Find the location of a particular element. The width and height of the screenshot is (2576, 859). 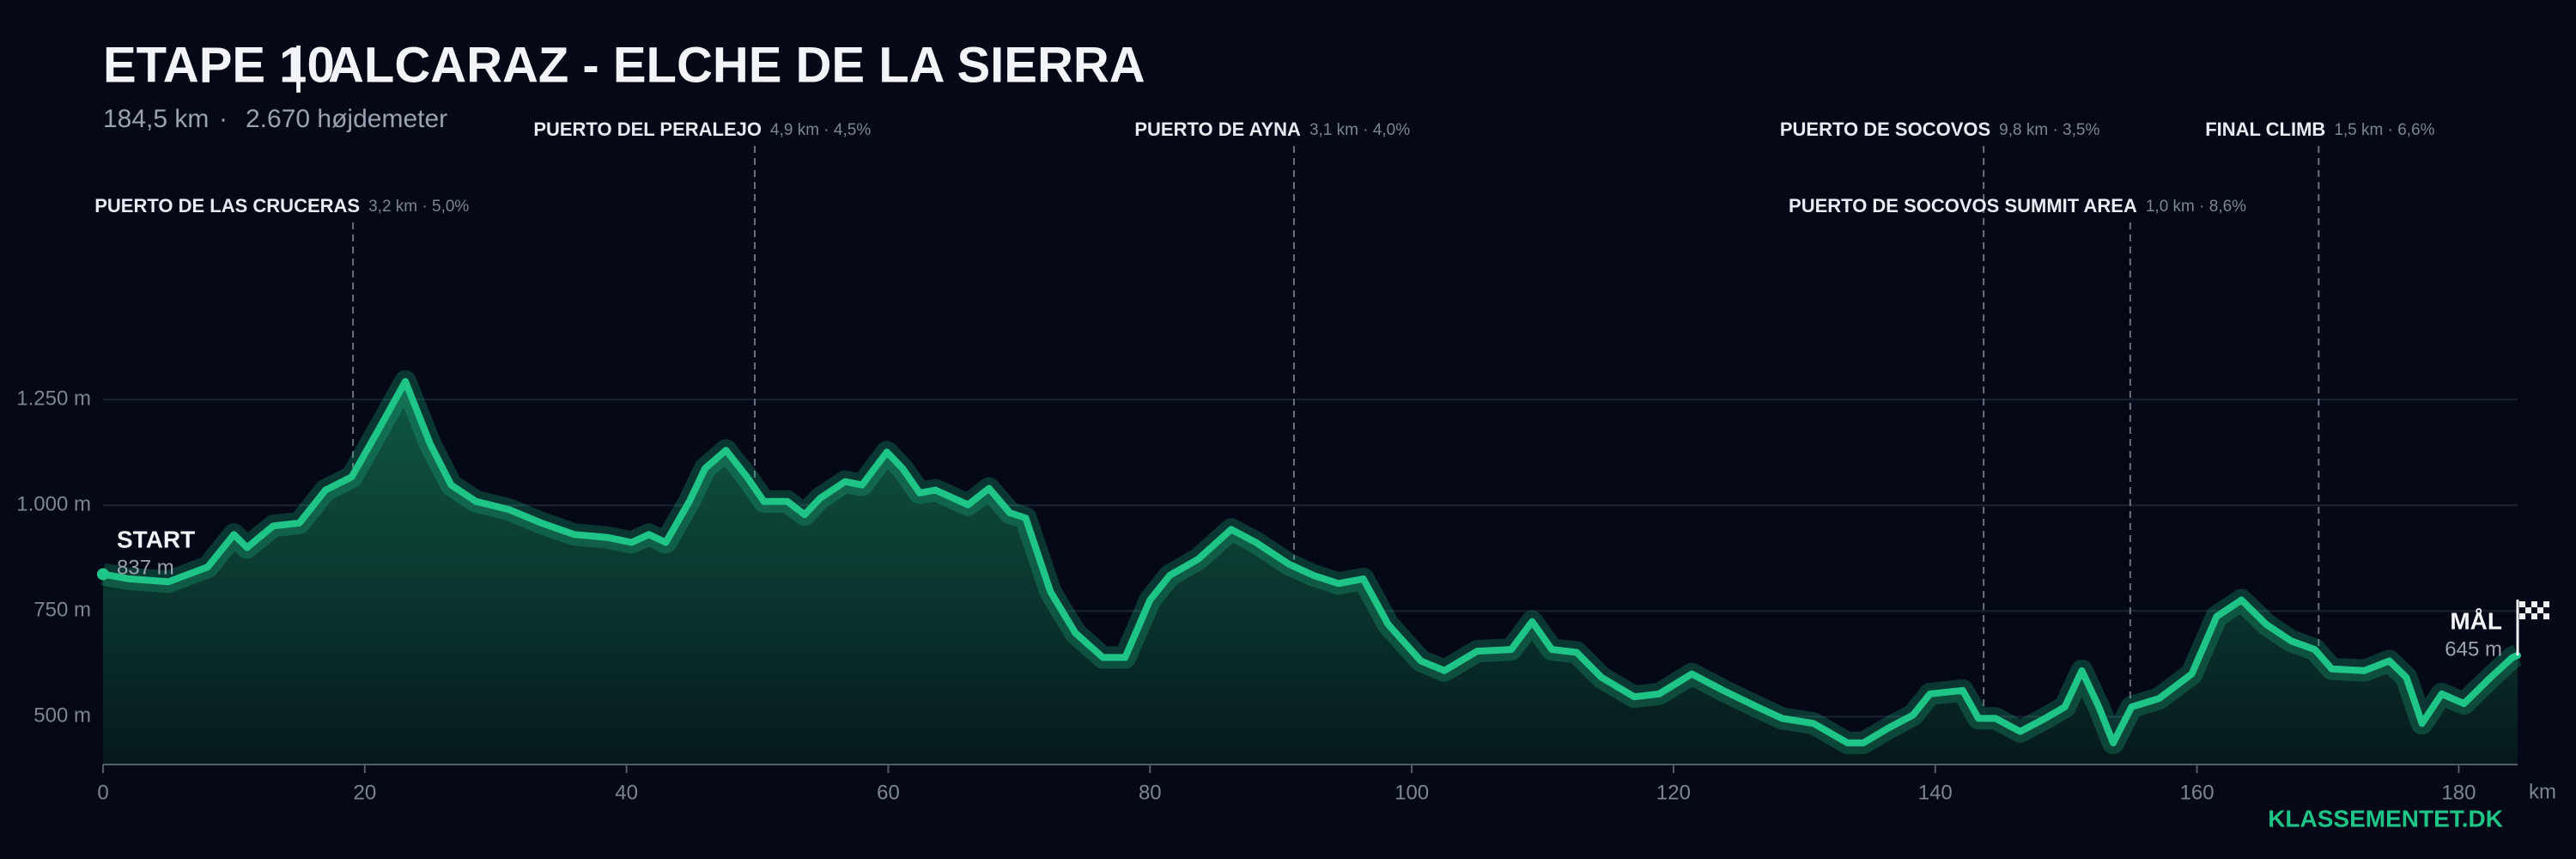

stage-title: ETAPE 10 is located at coordinates (219, 65).